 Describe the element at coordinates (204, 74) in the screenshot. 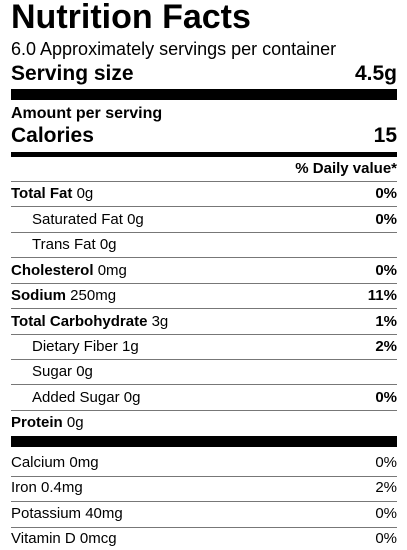

I see `serving-size-row: Serving size 4.5g` at that location.